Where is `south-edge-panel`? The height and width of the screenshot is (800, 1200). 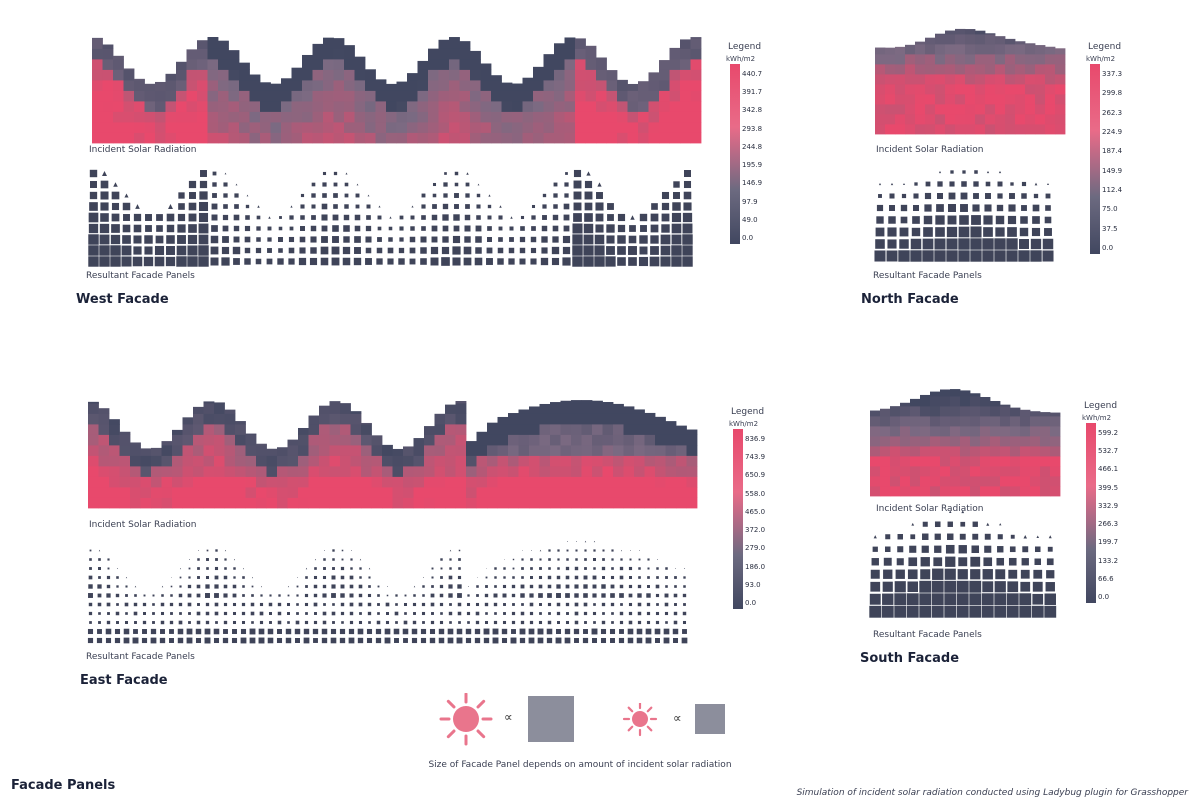
south-edge-panel is located at coordinates (1038, 537).